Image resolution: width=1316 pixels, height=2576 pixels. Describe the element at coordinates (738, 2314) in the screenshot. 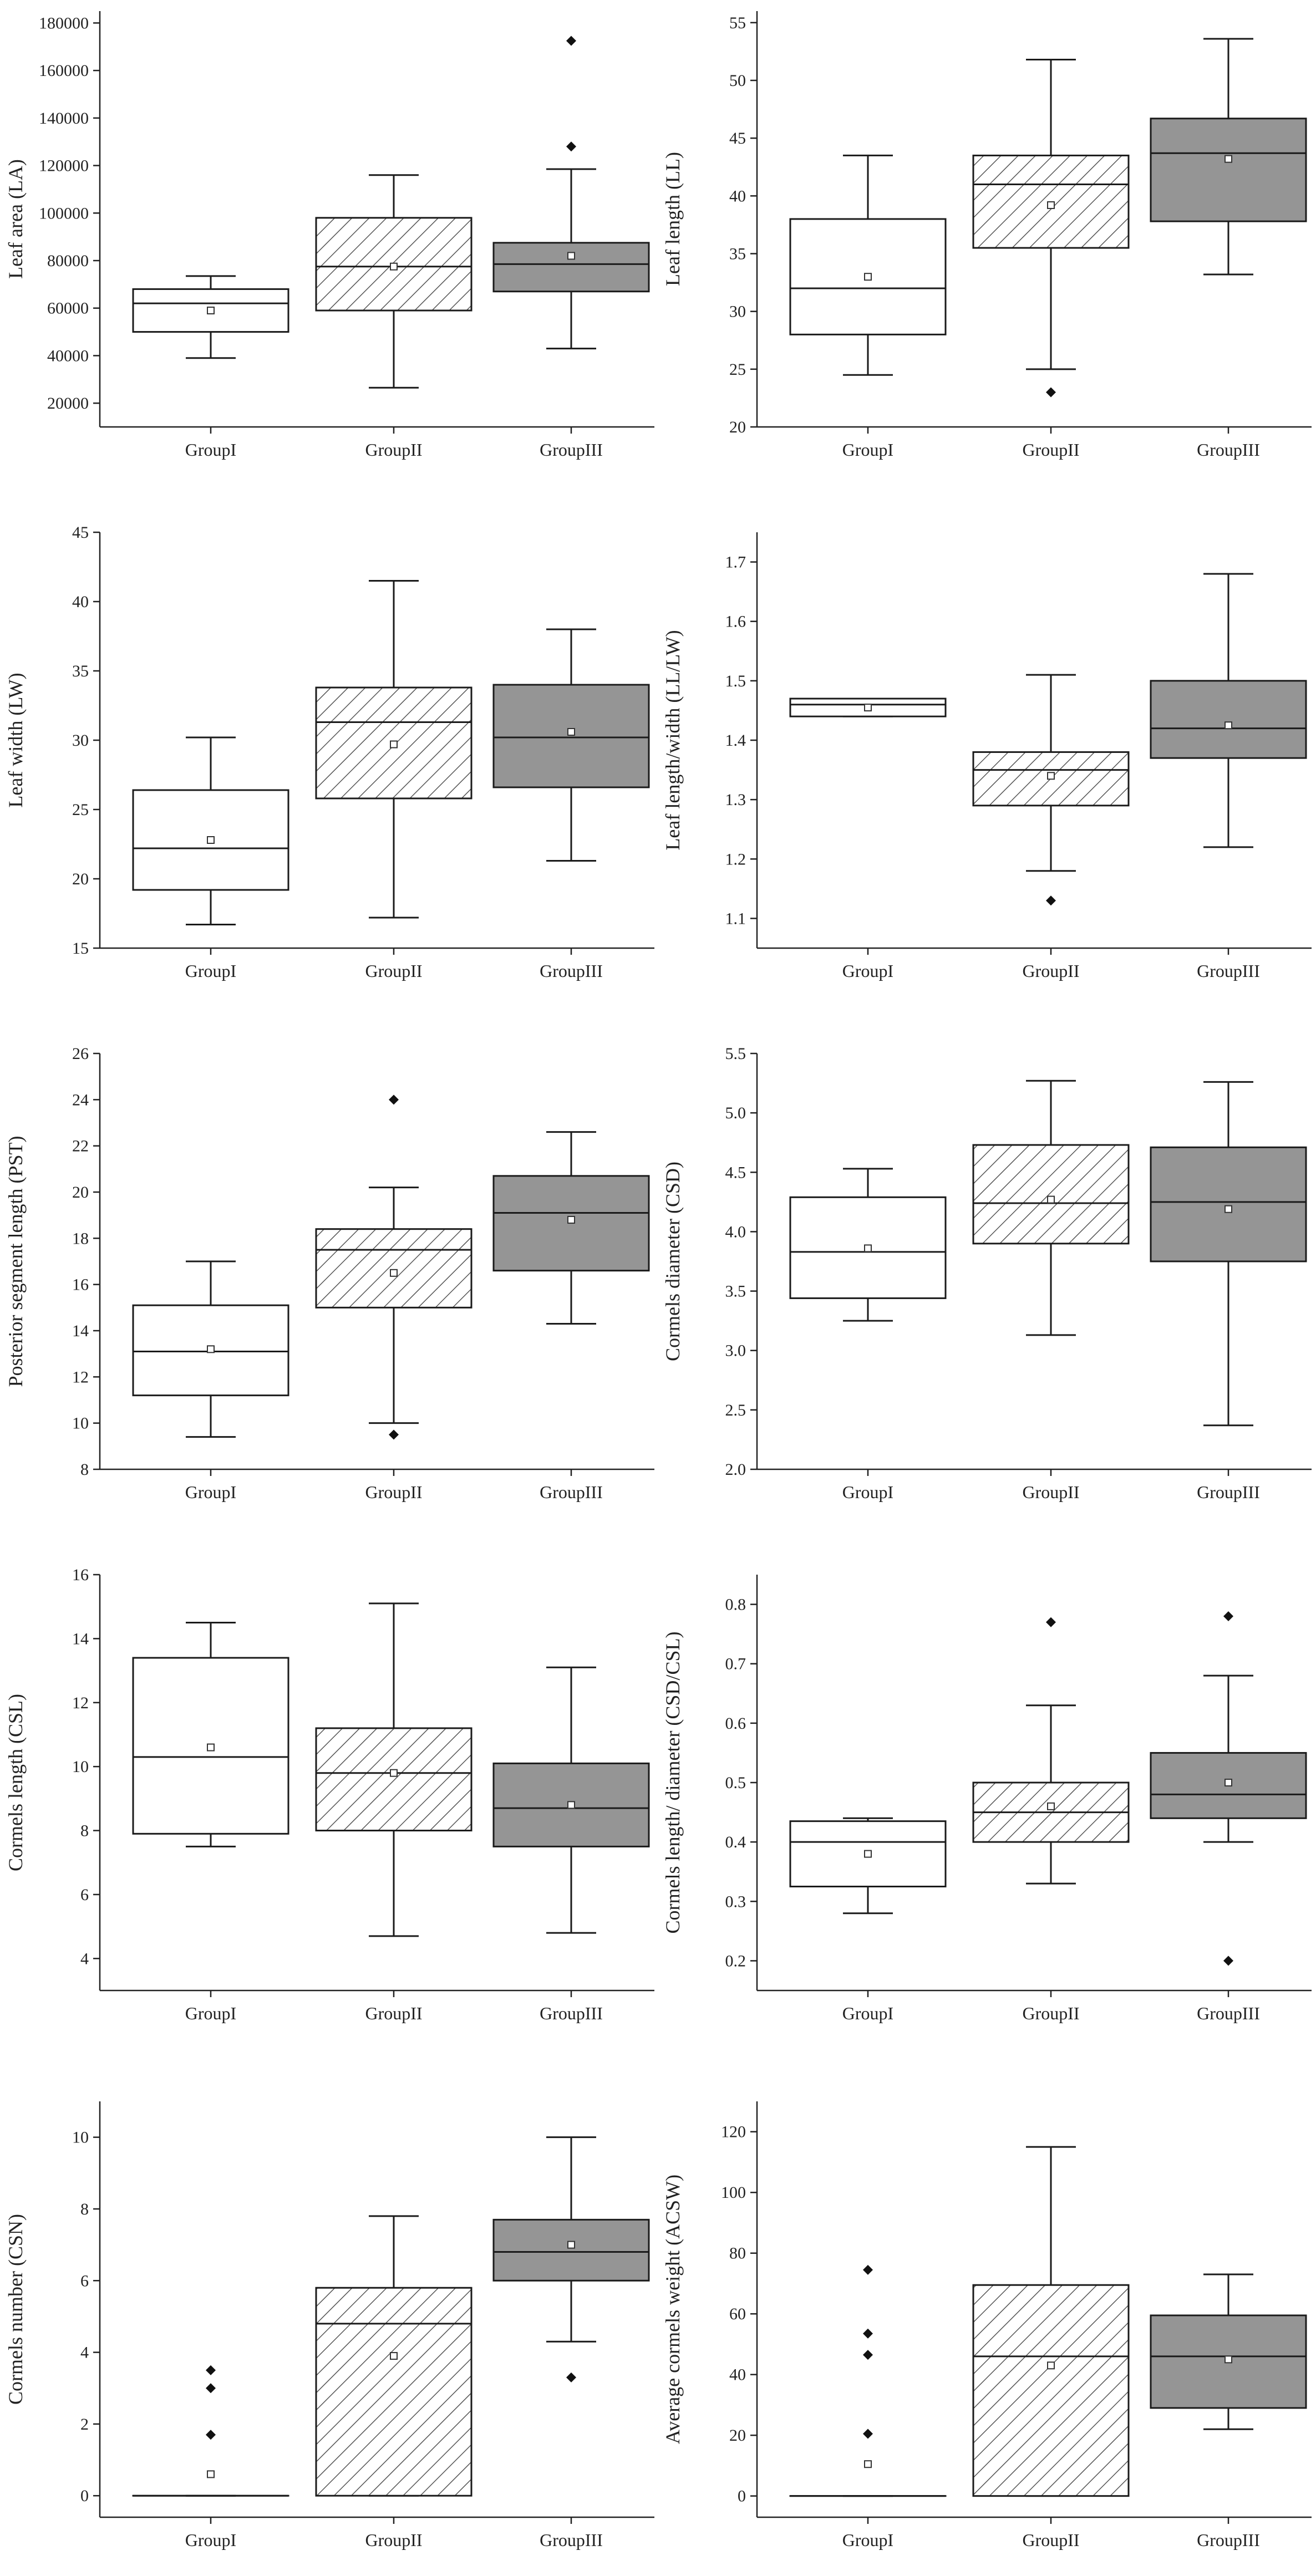

I see `y-tick-label: 60` at that location.